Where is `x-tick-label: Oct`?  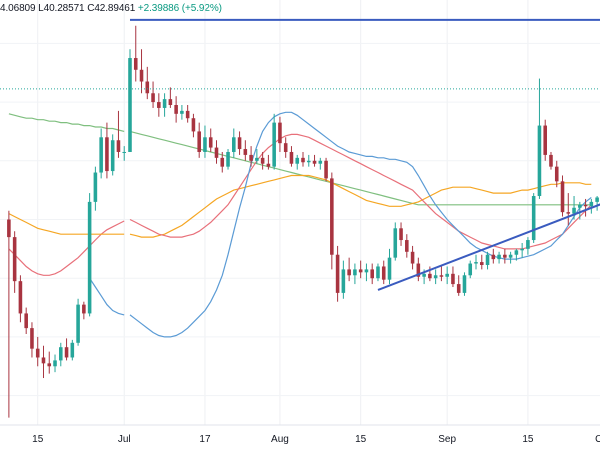
x-tick-label: Oct is located at coordinates (597, 439).